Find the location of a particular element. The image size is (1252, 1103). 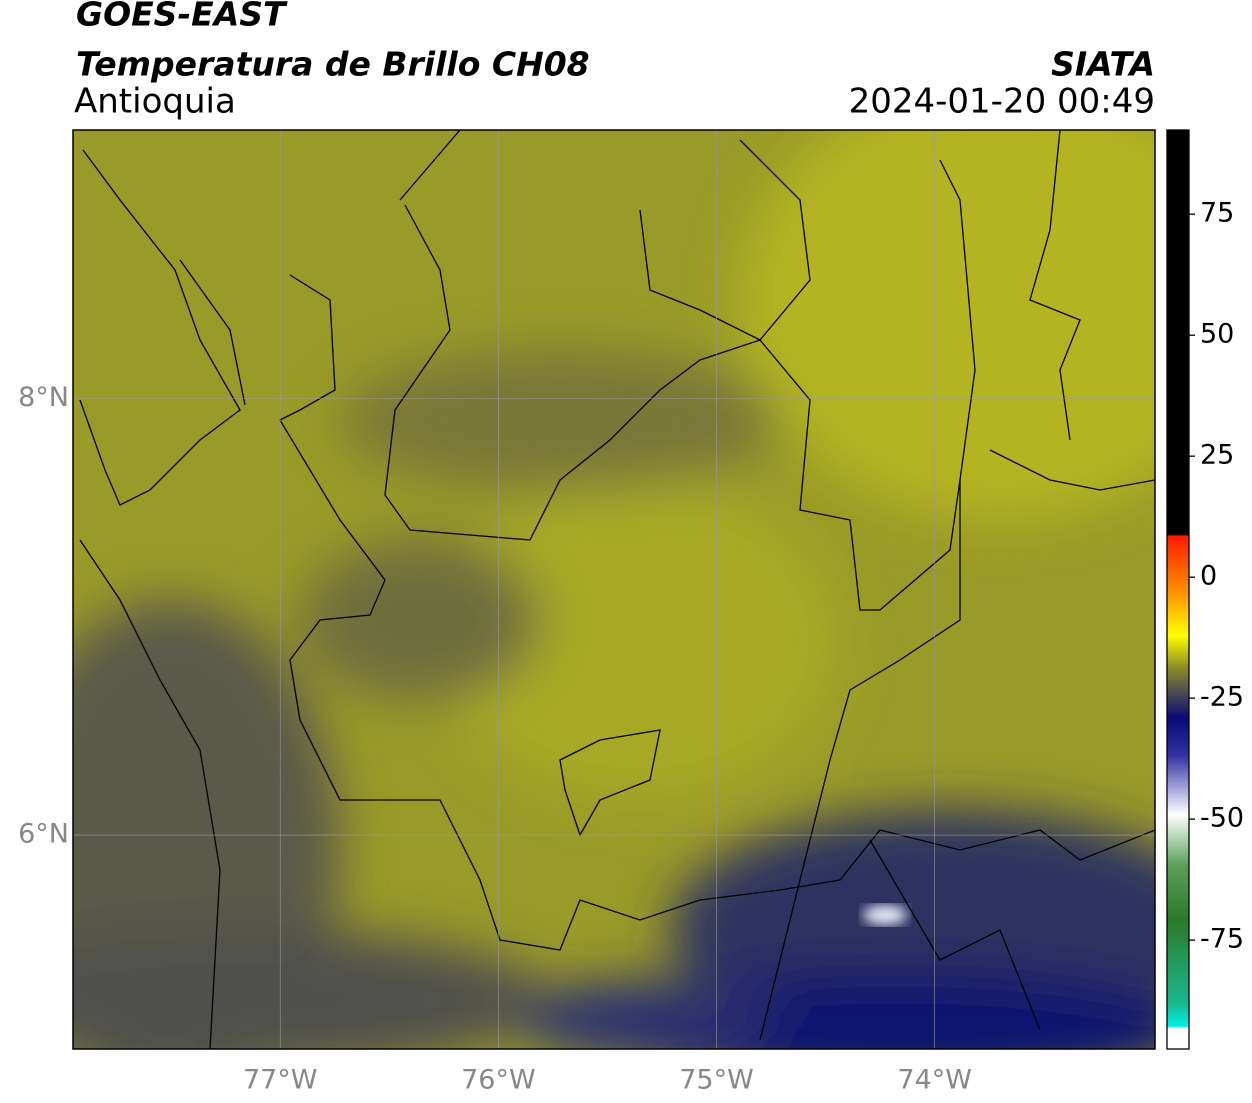

colorbar-tick-label: 0 is located at coordinates (1208, 576).